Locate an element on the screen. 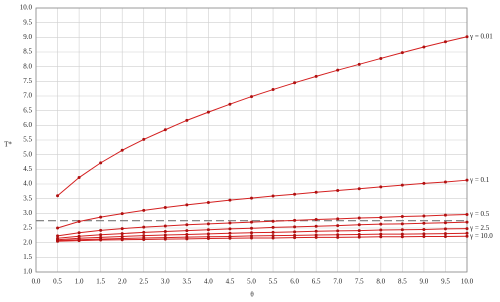 The height and width of the screenshot is (302, 500). x-tick-label: 5.0 is located at coordinates (251, 282).